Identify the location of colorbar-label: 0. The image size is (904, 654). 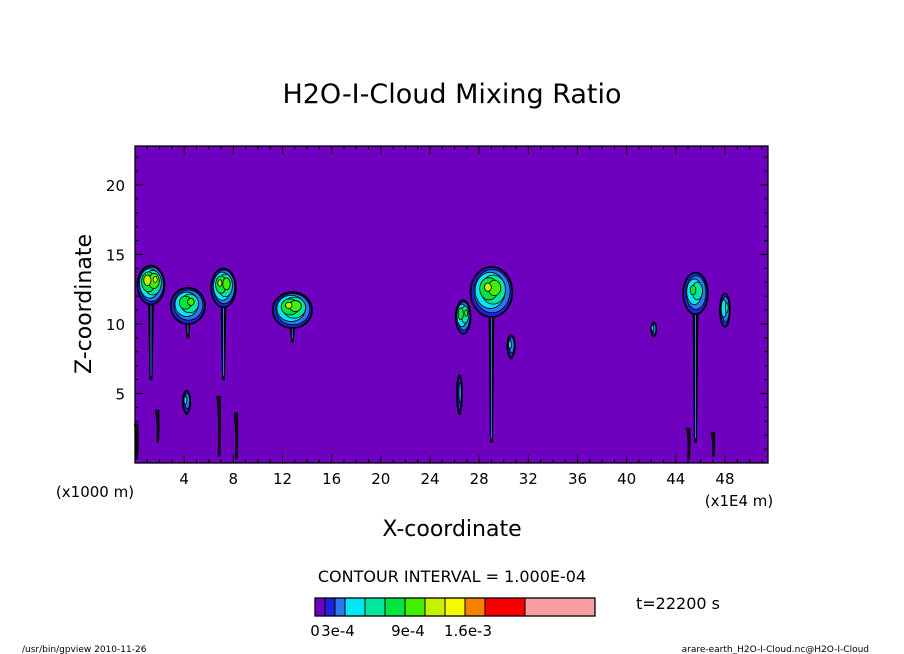
(315, 631).